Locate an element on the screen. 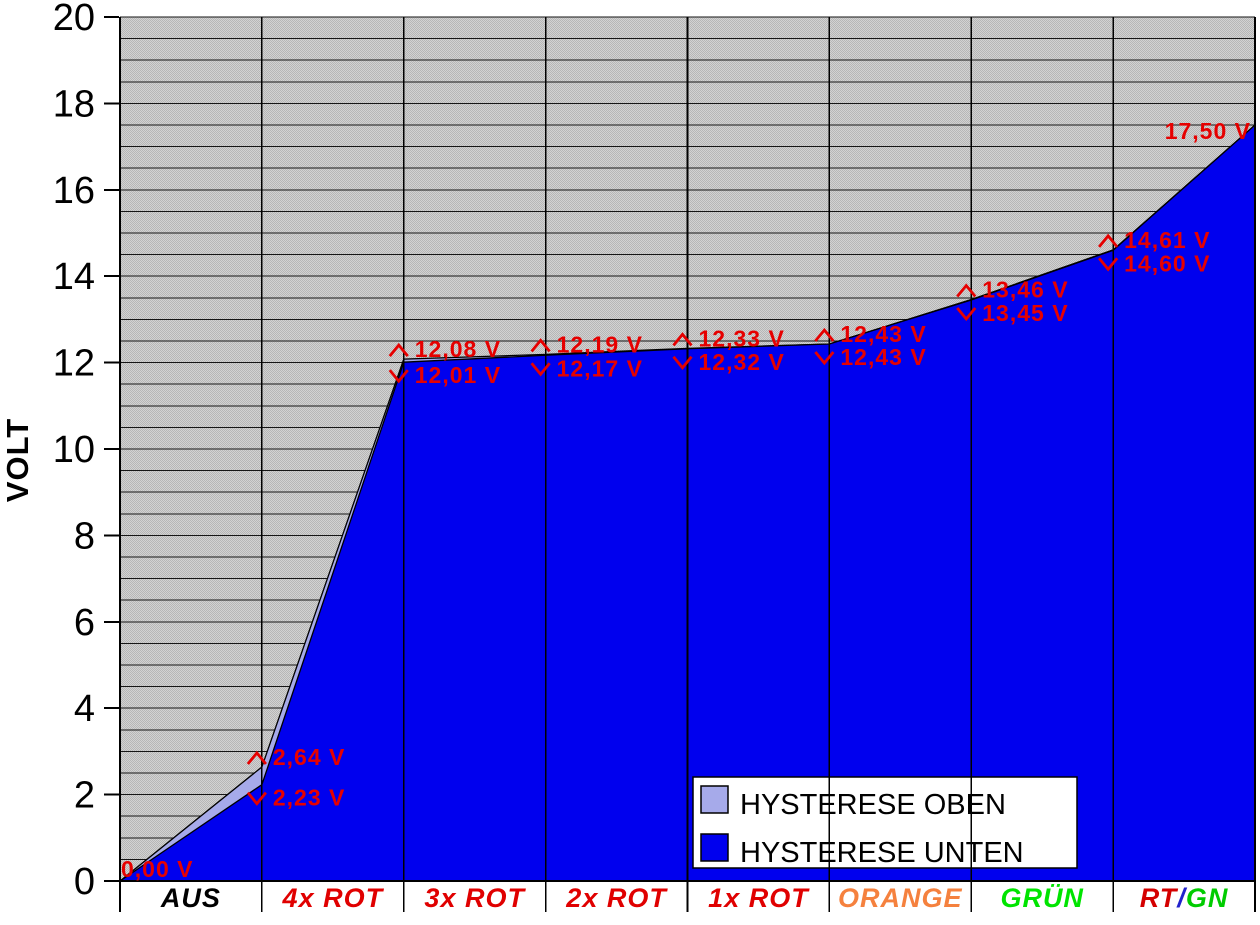 This screenshot has width=1260, height=925. category-label: 1x ROT is located at coordinates (759, 898).